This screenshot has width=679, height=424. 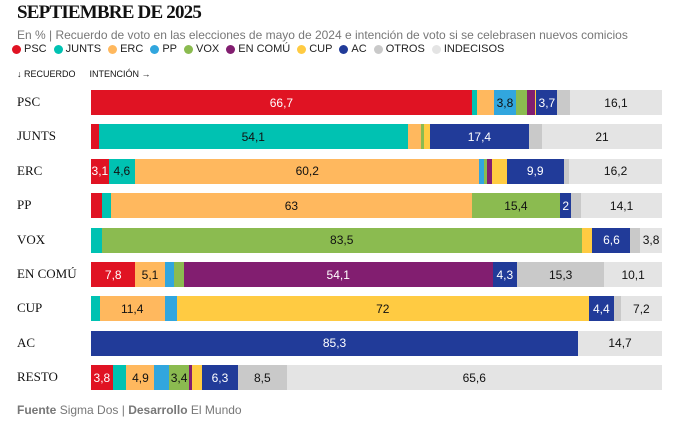 What do you see at coordinates (601, 309) in the screenshot?
I see `bar-segment-ac: 4,4` at bounding box center [601, 309].